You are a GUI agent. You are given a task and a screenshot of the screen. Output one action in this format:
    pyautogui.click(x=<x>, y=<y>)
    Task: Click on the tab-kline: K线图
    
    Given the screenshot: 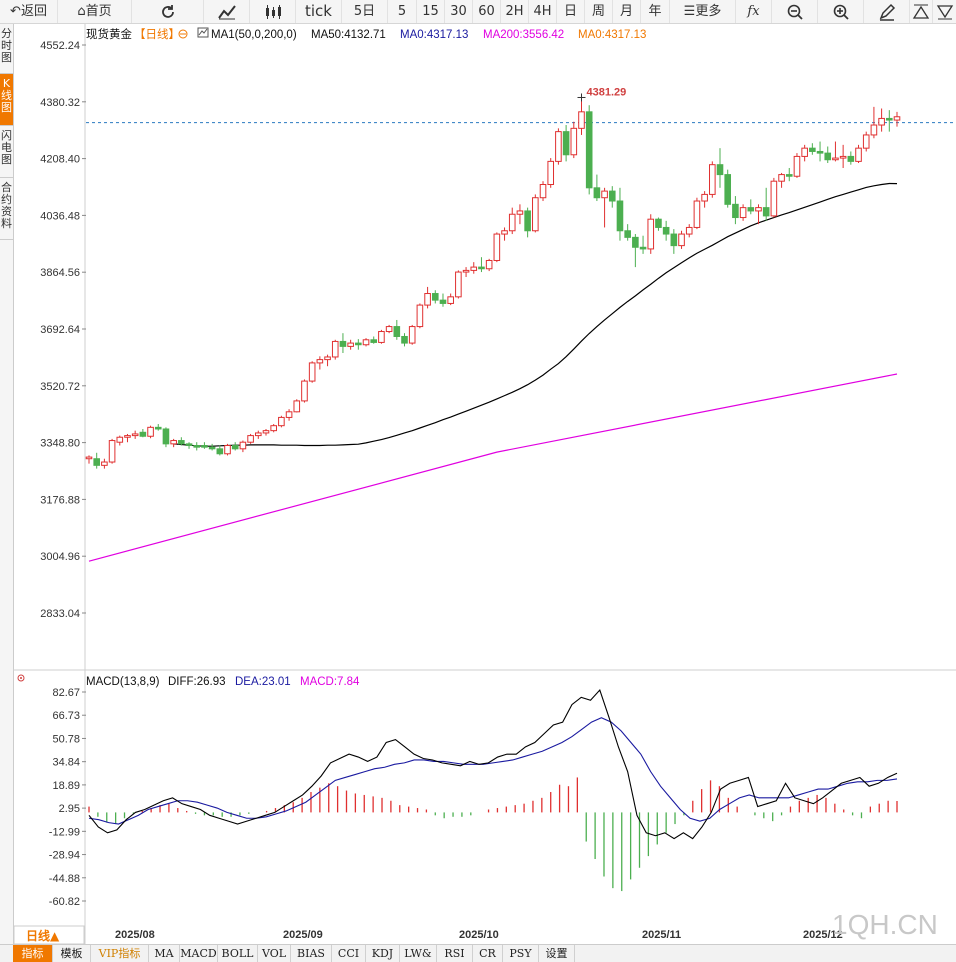 What is the action you would take?
    pyautogui.click(x=6, y=100)
    